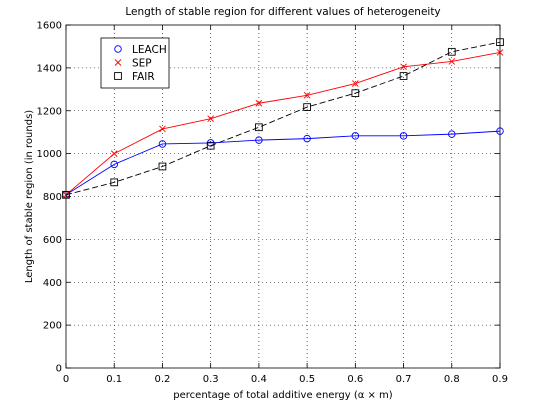 The height and width of the screenshot is (406, 546). Describe the element at coordinates (49, 68) in the screenshot. I see `y-tick-label: 1400` at that location.